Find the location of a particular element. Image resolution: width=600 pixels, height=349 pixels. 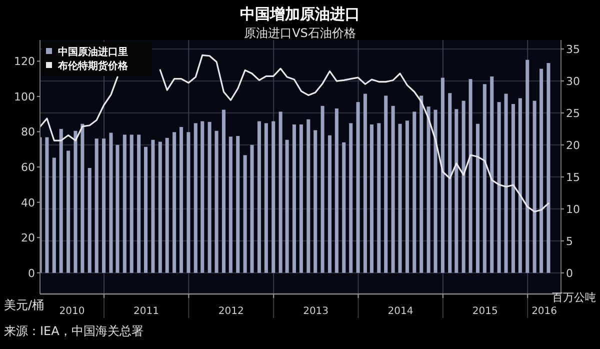

ylabel: 美元/桶 is located at coordinates (24, 305).